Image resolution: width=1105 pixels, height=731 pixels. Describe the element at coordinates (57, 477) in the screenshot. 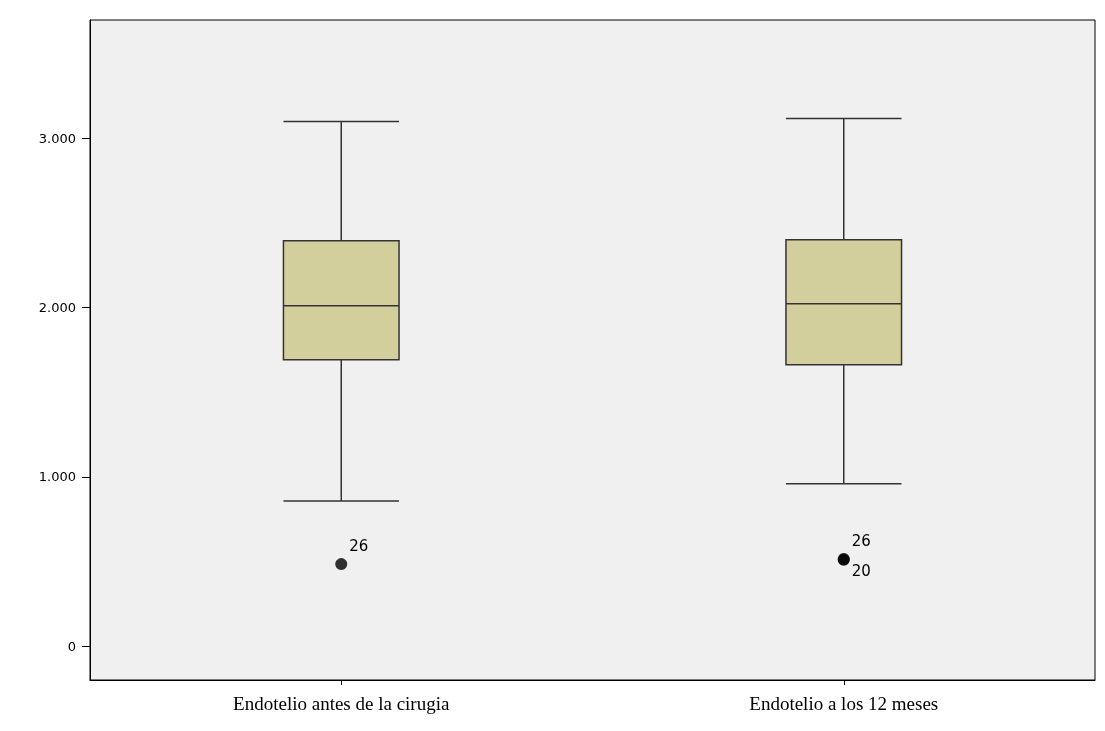

I see `y-tick-label: 1.000` at that location.